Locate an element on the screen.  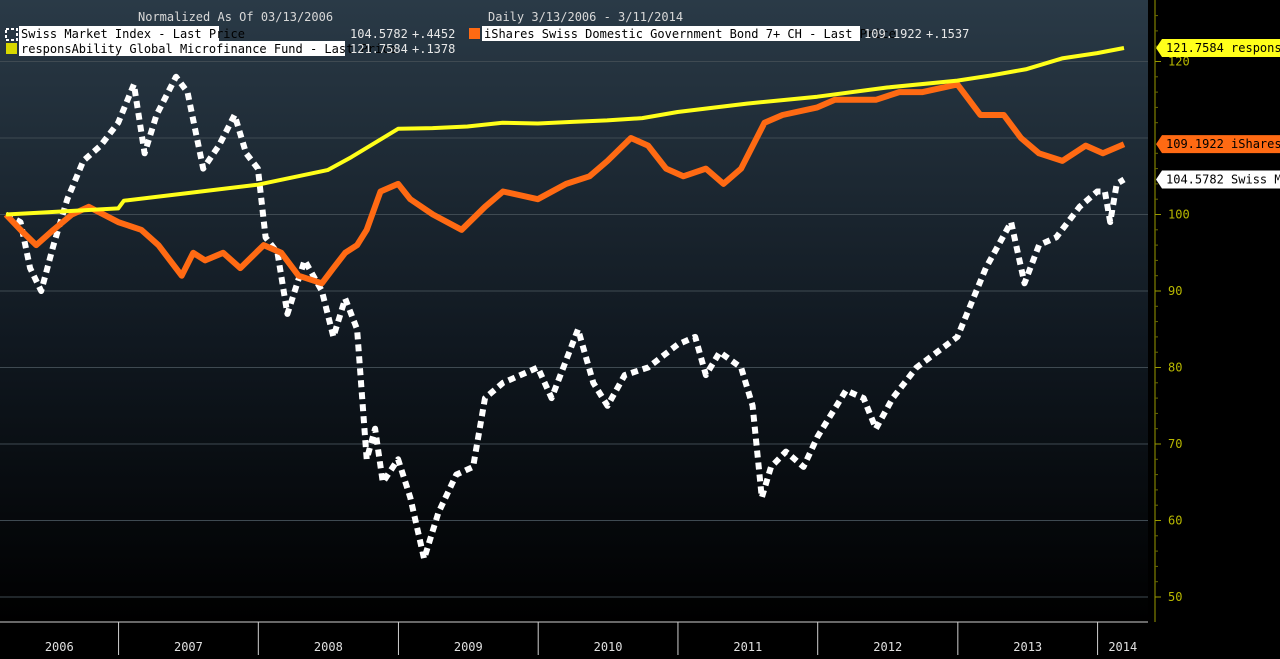
legend-label-bg-ishares is located at coordinates (671, 33).